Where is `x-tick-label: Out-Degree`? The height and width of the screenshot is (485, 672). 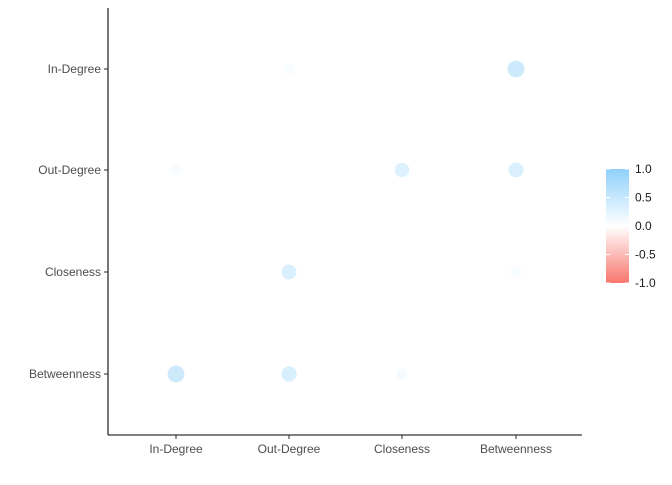
x-tick-label: Out-Degree is located at coordinates (289, 449).